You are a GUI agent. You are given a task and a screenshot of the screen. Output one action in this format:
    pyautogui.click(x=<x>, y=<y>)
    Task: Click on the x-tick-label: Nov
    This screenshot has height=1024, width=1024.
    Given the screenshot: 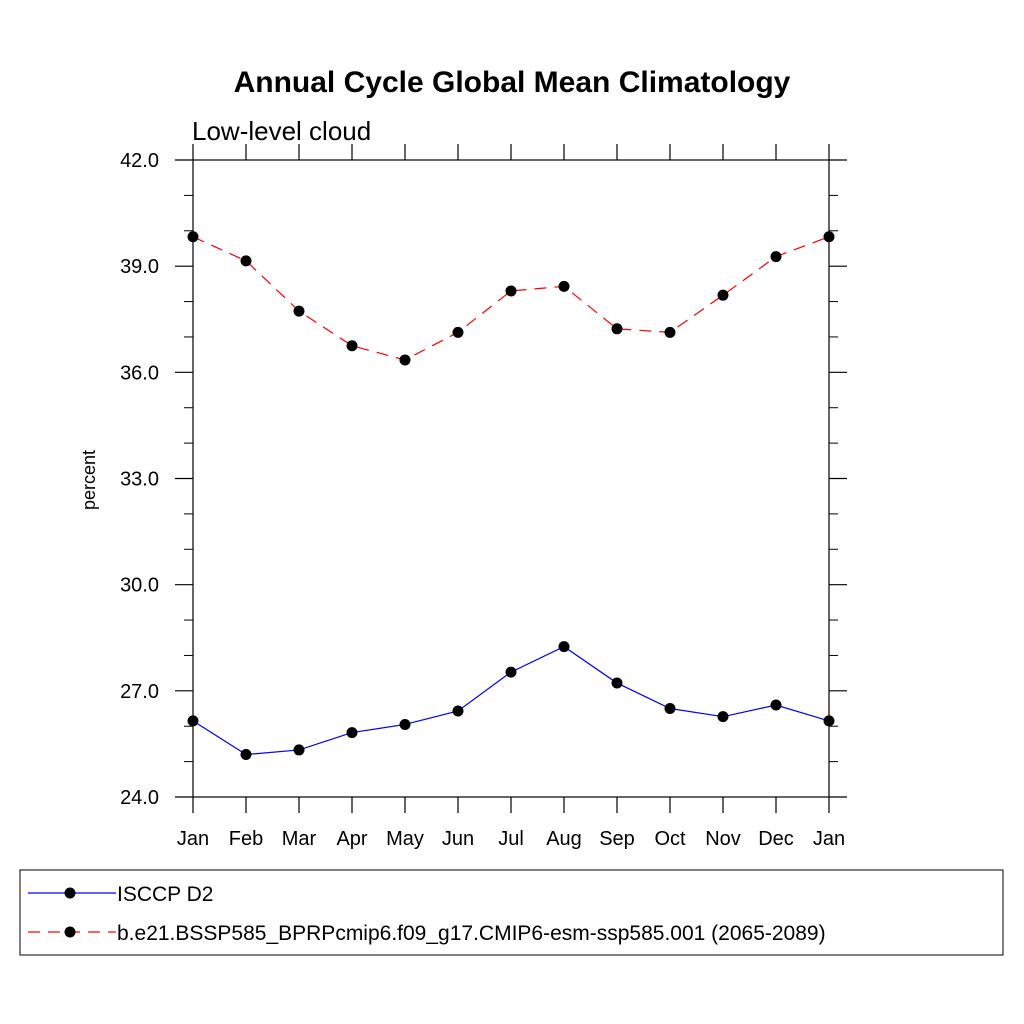 What is the action you would take?
    pyautogui.click(x=723, y=839)
    